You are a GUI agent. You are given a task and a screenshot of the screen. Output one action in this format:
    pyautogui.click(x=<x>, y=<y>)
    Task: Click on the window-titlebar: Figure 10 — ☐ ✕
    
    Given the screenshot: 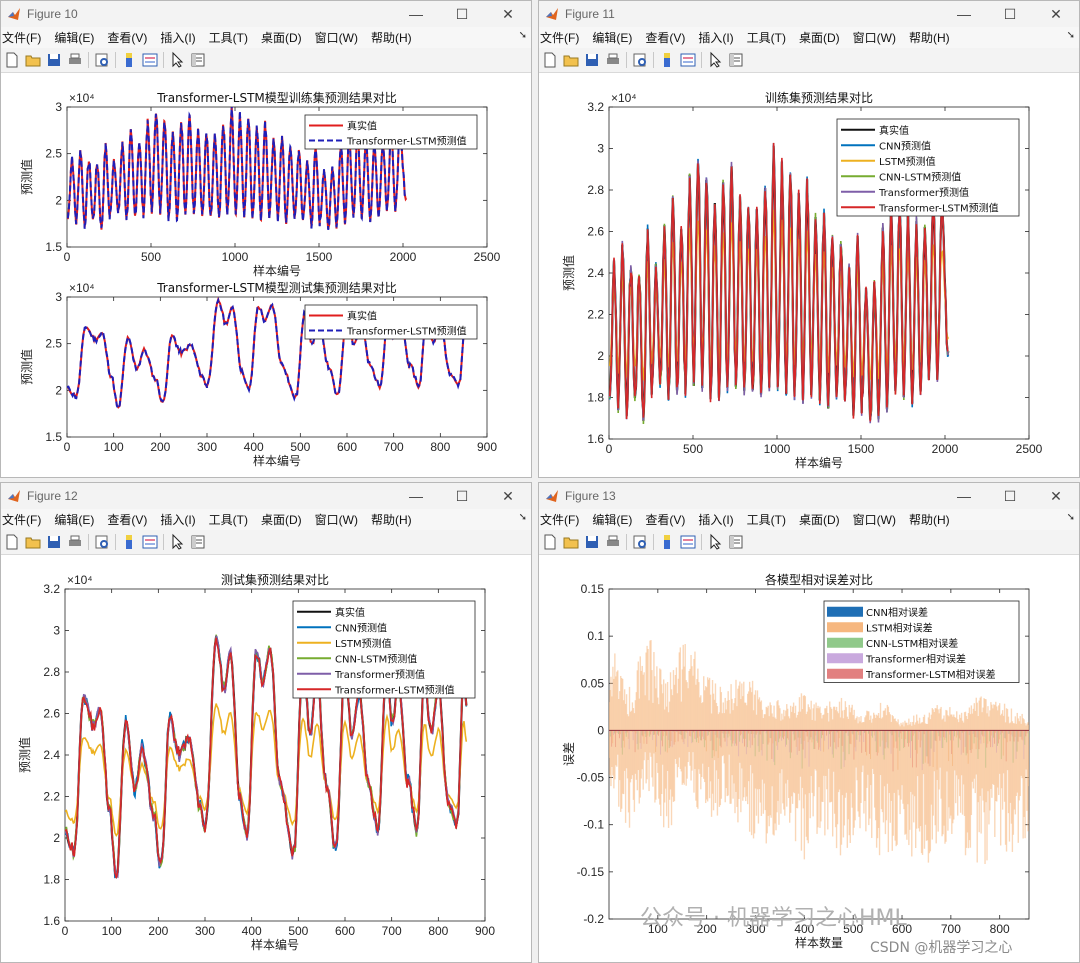 What is the action you would take?
    pyautogui.click(x=266, y=14)
    